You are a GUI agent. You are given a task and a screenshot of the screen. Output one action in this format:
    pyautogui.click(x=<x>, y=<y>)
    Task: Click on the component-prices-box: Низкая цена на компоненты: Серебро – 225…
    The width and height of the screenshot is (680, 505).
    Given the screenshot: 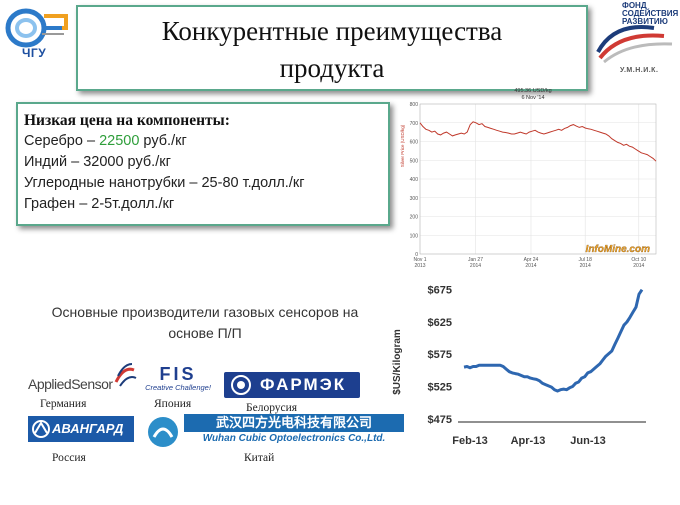 What is the action you would take?
    pyautogui.click(x=203, y=164)
    